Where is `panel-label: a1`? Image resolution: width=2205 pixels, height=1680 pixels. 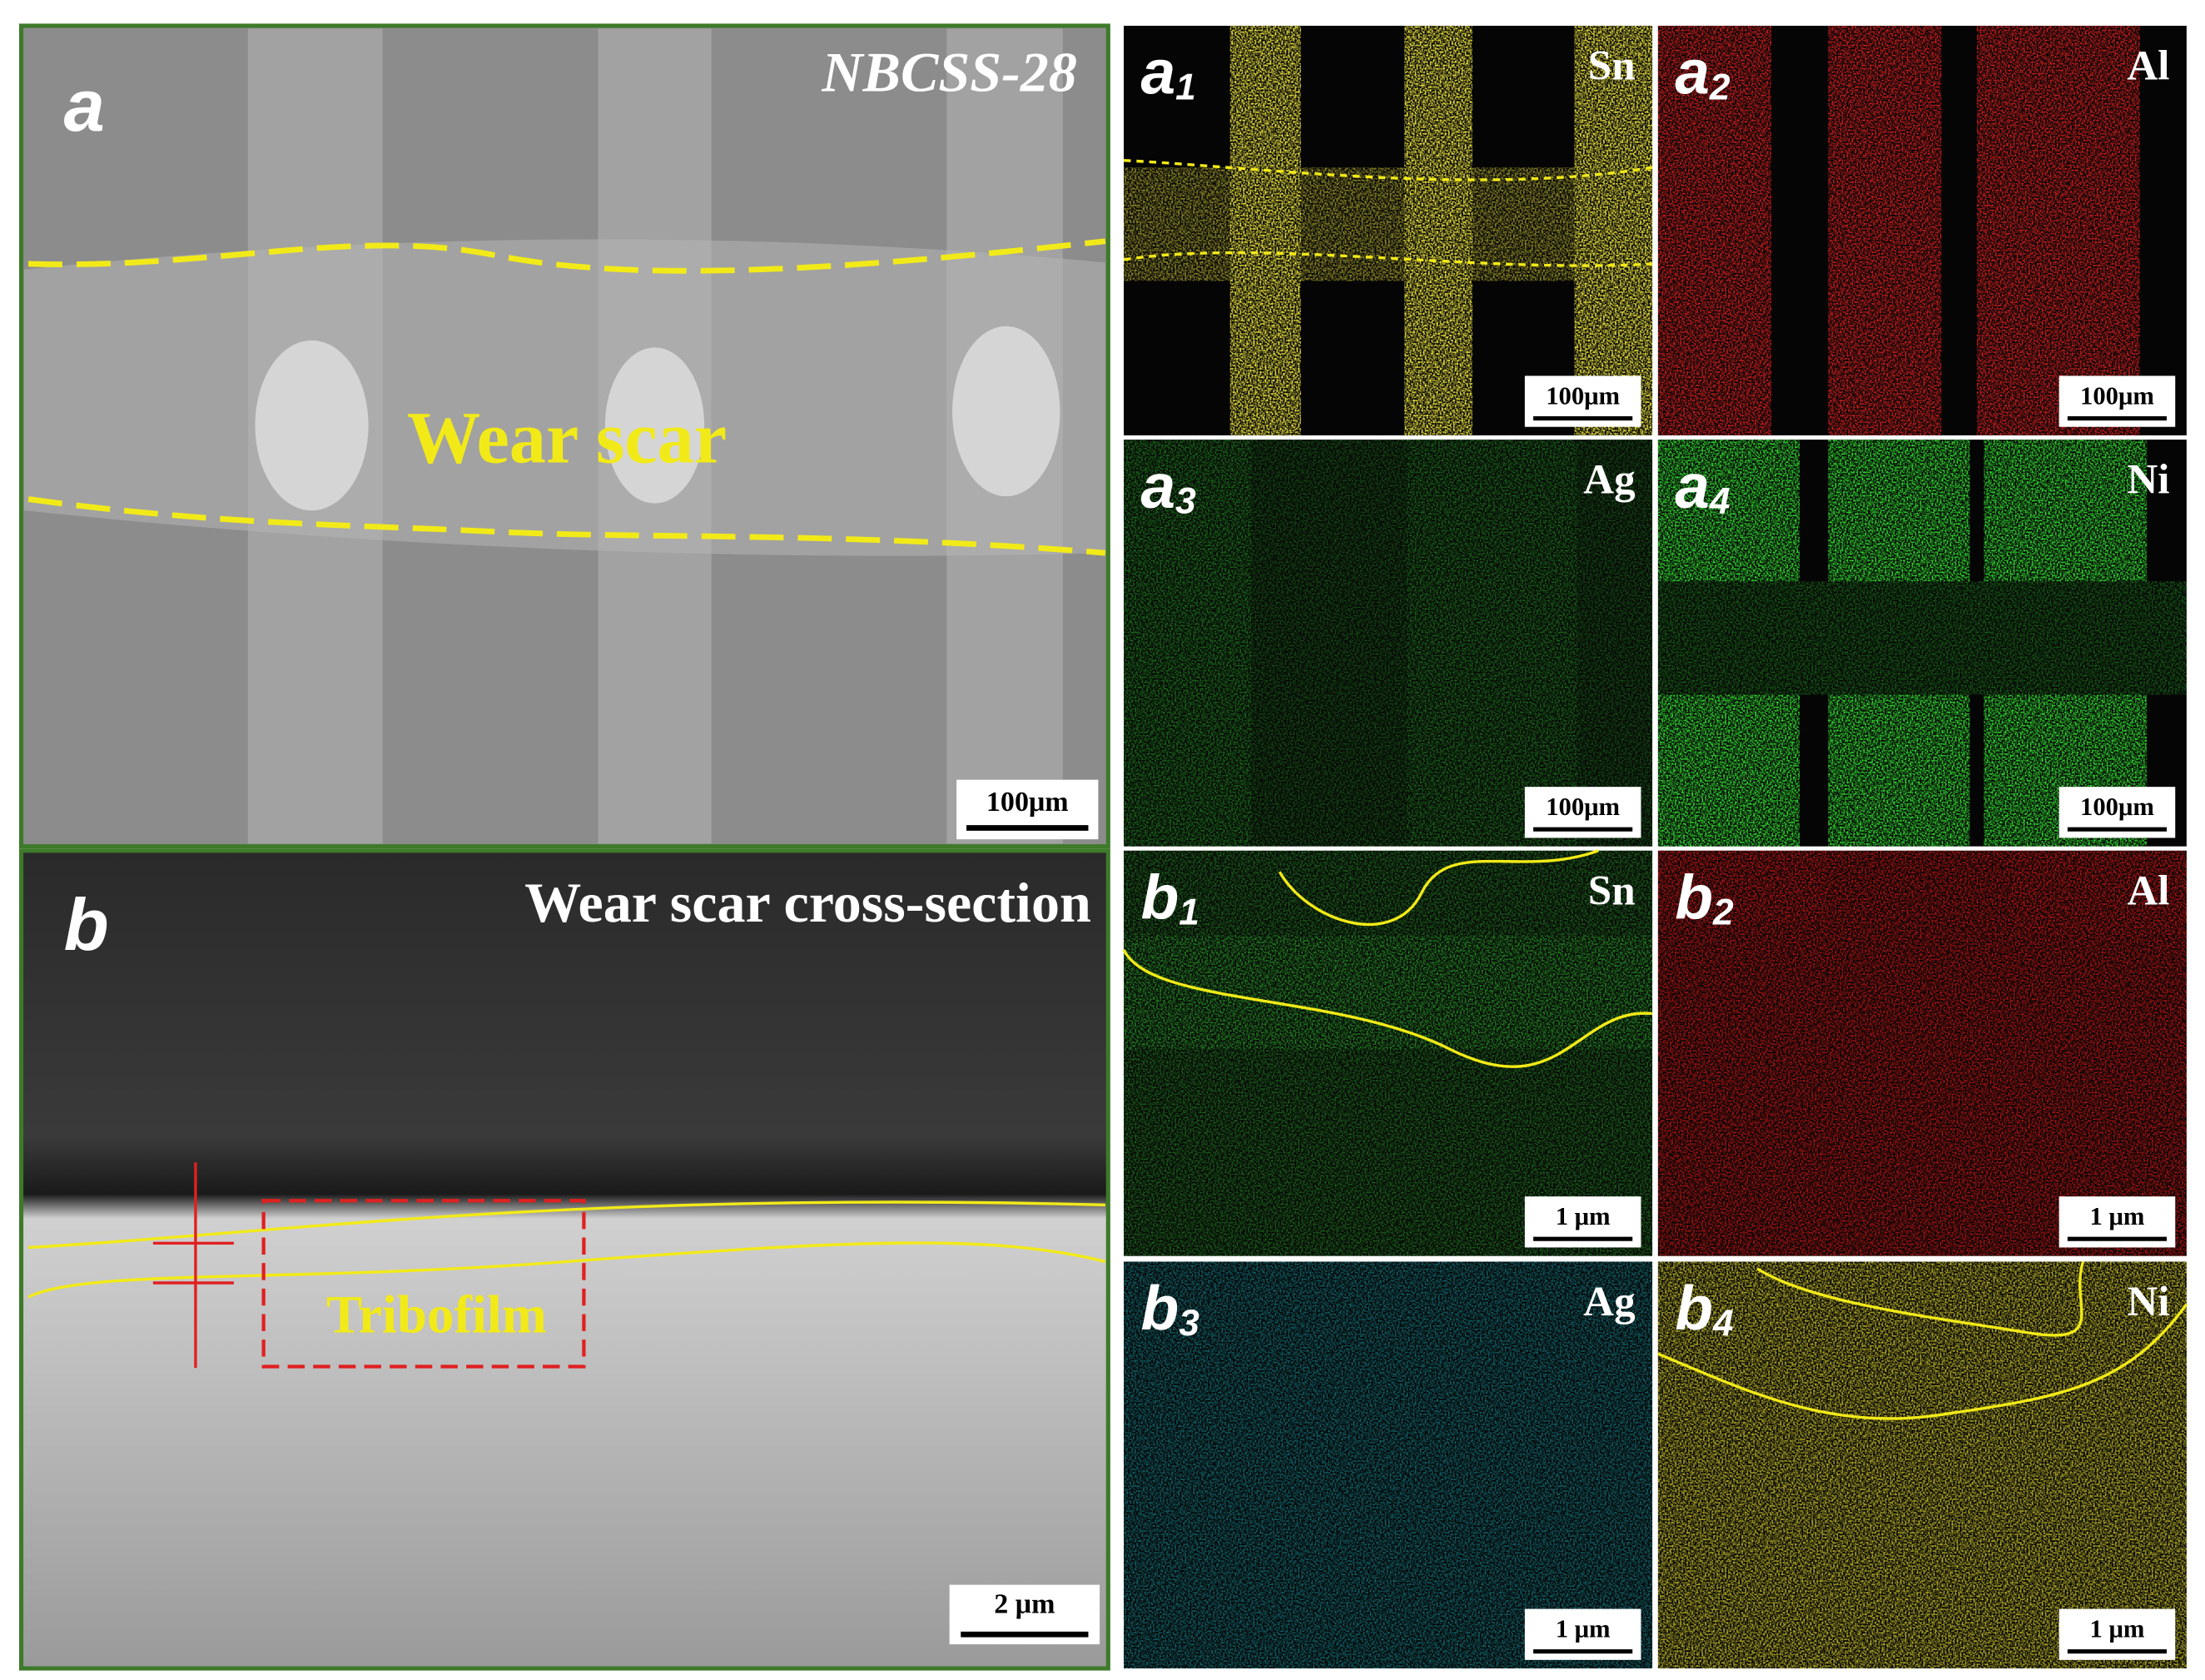
panel-label: a1 is located at coordinates (1167, 72).